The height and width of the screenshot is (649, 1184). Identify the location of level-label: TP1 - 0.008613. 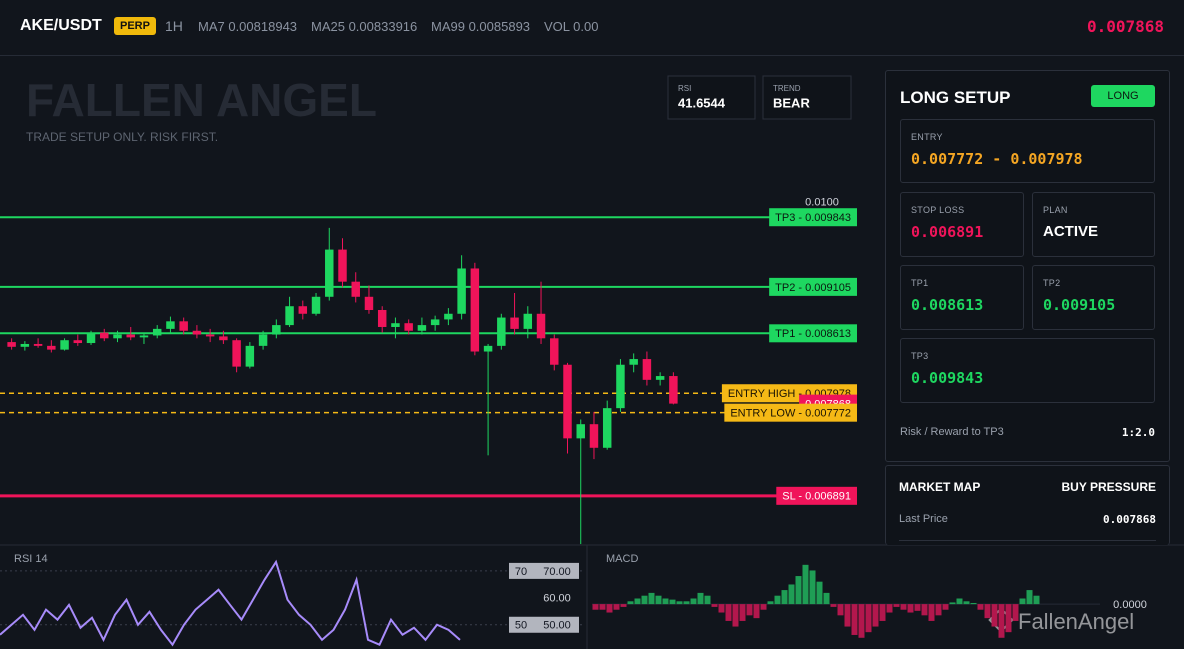
(813, 334).